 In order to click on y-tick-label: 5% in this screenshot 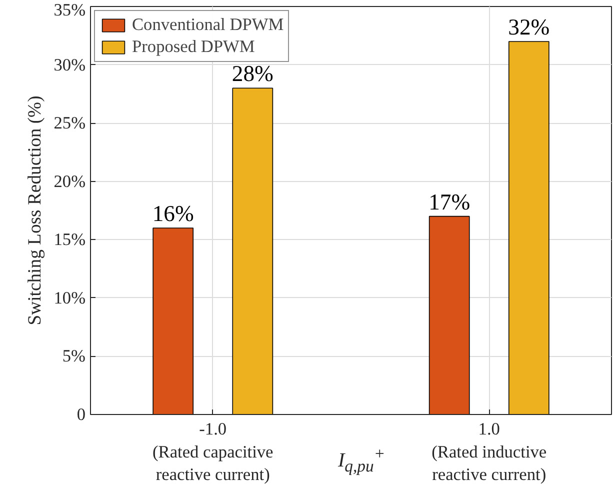, I will do `click(74, 356)`.